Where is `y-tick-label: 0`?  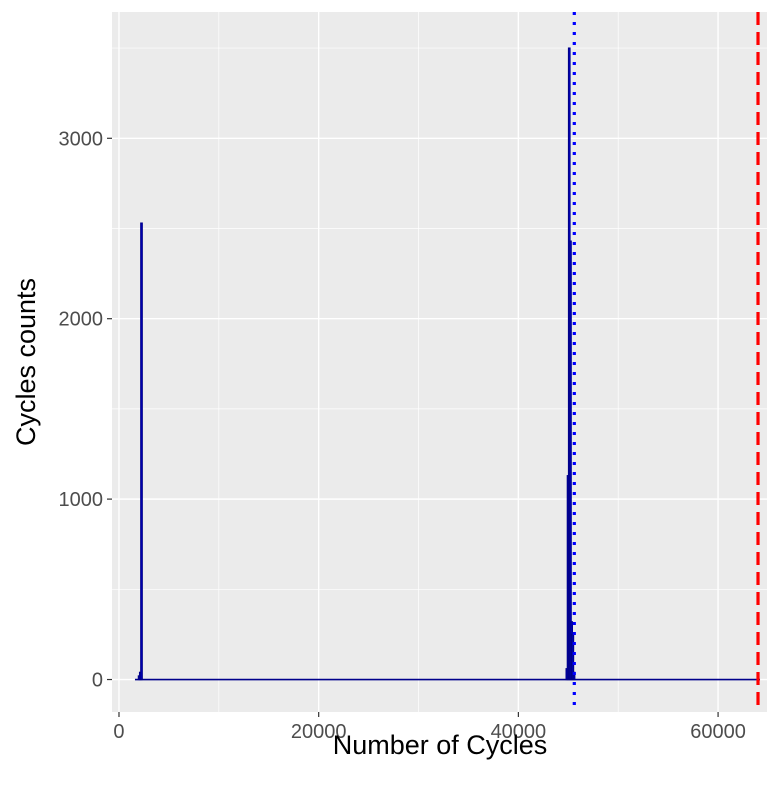 y-tick-label: 0 is located at coordinates (97, 681).